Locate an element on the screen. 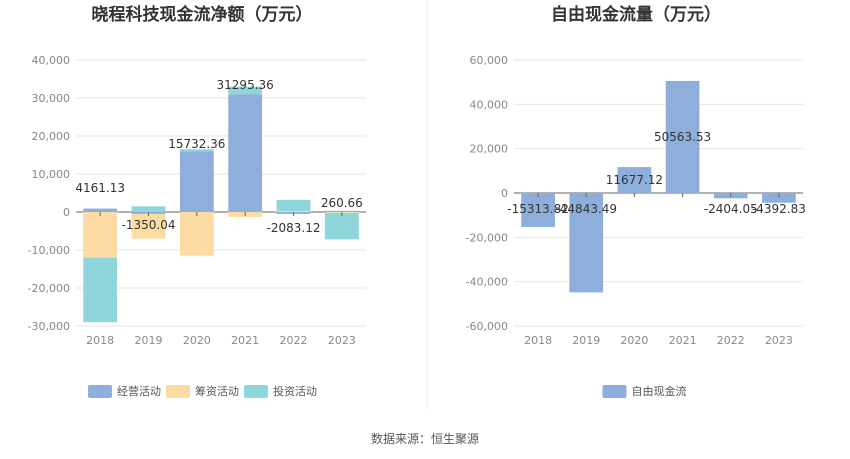 This screenshot has height=459, width=850. bar-3-2021 is located at coordinates (245, 90).